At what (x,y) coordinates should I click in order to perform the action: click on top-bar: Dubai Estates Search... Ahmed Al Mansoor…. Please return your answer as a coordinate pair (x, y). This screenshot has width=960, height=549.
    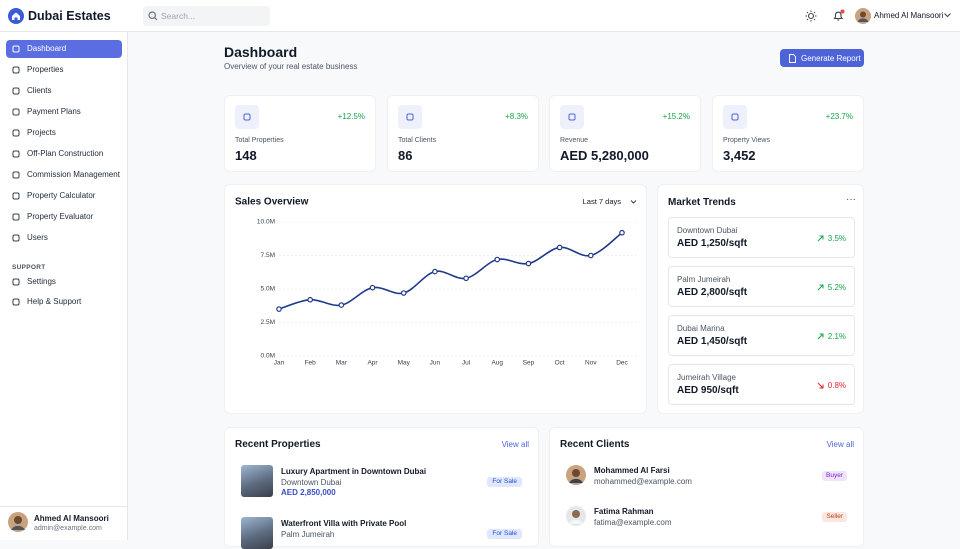
    Looking at the image, I should click on (480, 16).